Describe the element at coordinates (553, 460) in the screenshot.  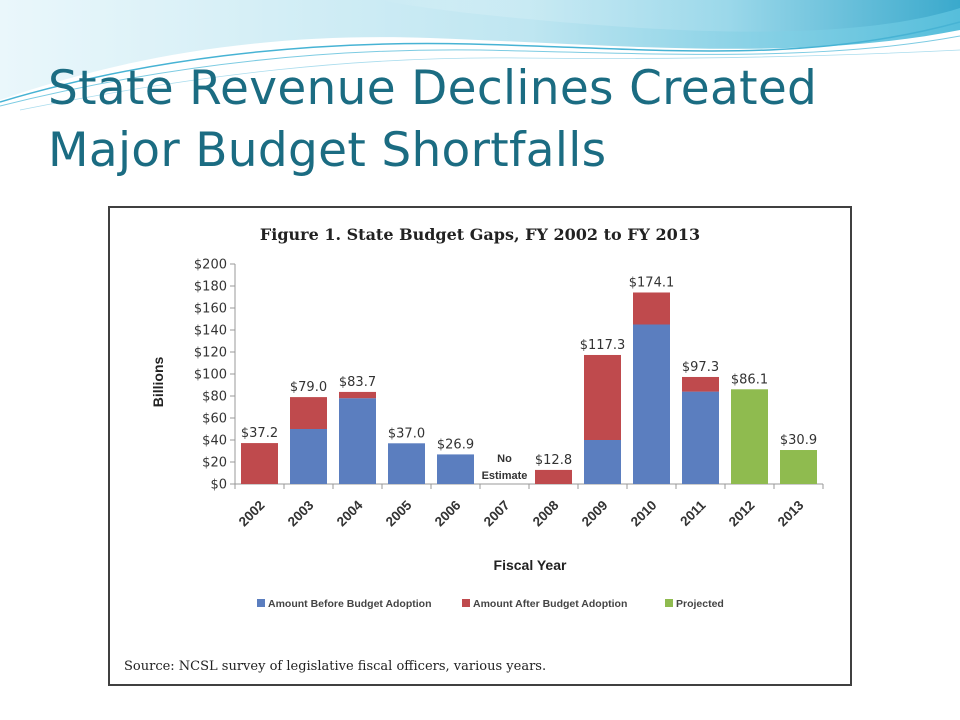
I see `data-label-2008: $12.8` at that location.